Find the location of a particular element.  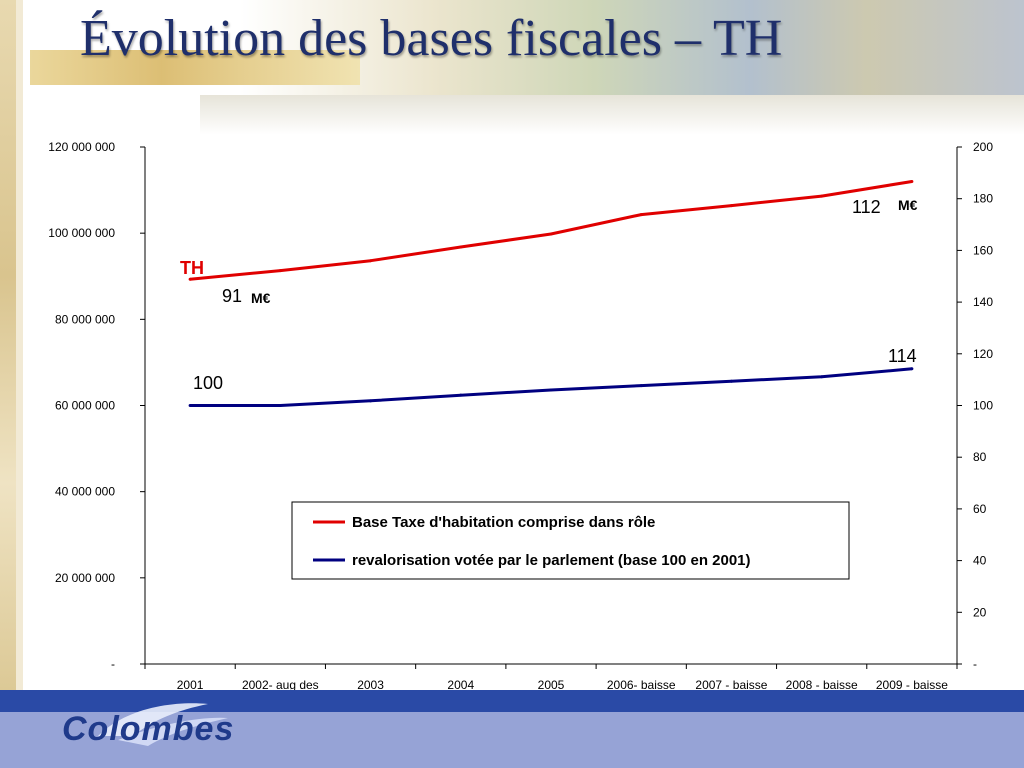

x-axis-category-label: 2002- aug destaux (dt TH+30%) is located at coordinates (280, 684).